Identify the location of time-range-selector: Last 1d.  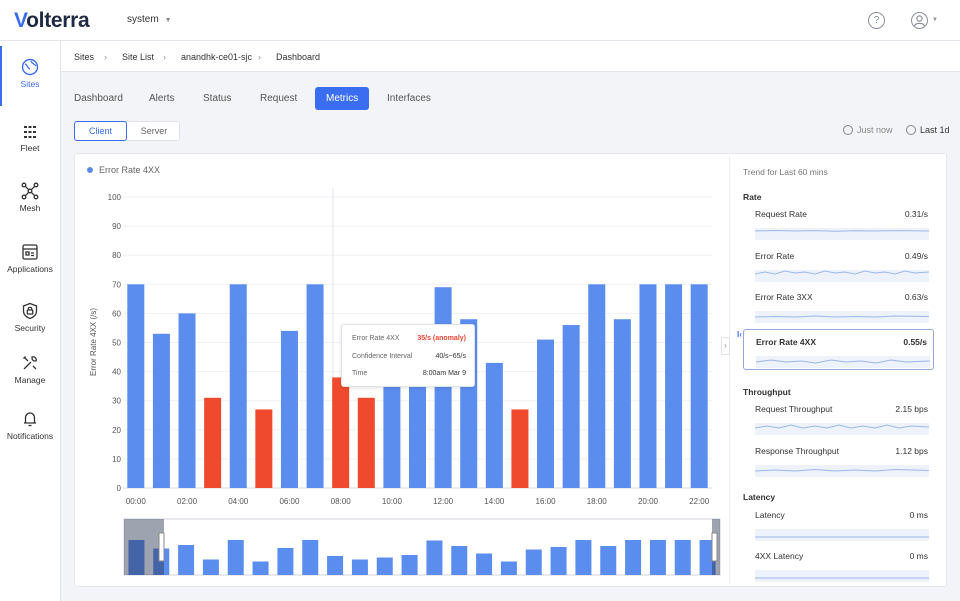
(928, 130).